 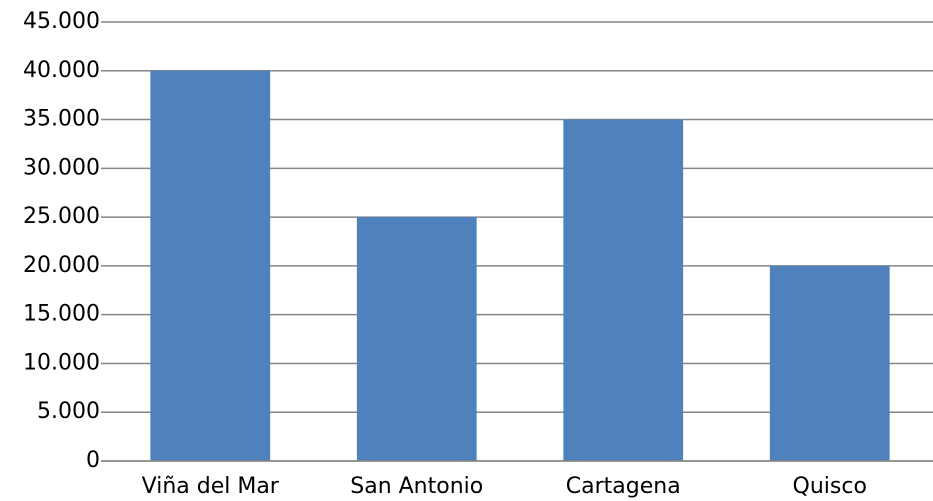 I want to click on x-tick-label: Viña del Mar, so click(x=211, y=486).